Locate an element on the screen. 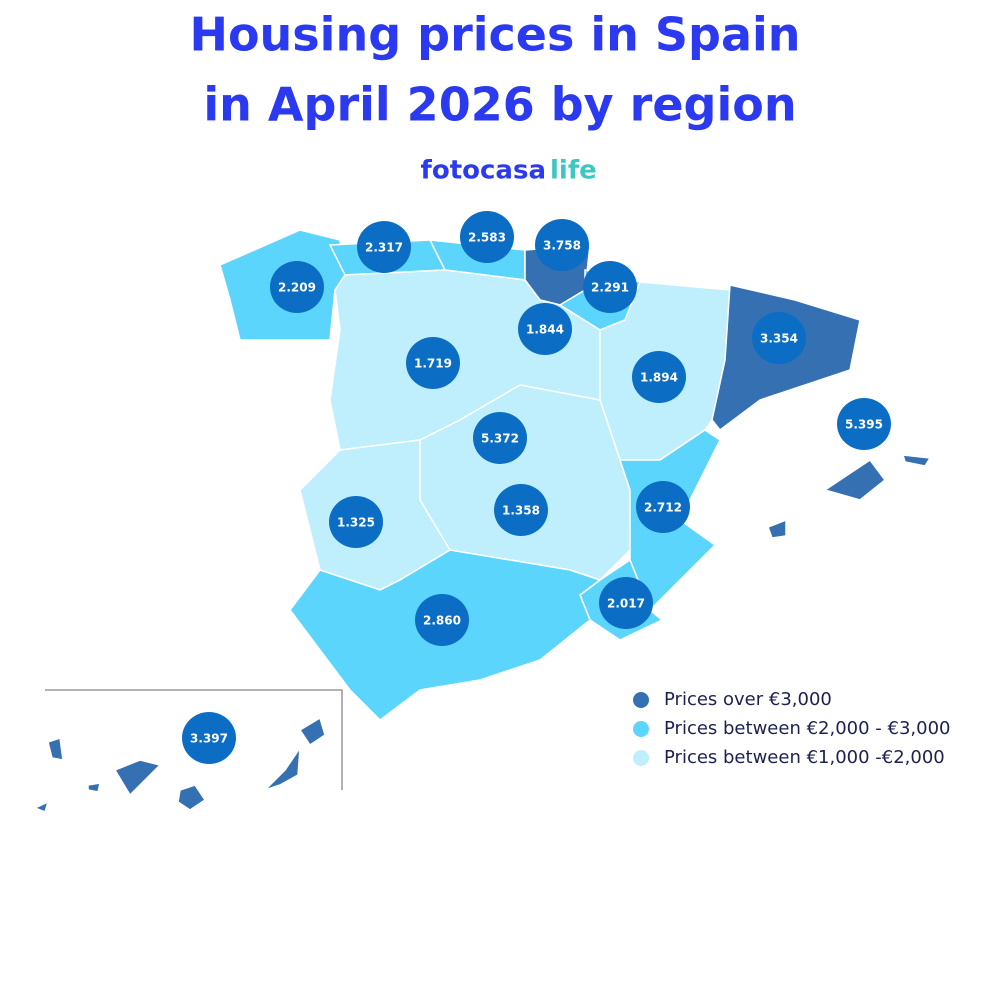  legend-label: Prices between €1,000 -€2,000 is located at coordinates (804, 757).